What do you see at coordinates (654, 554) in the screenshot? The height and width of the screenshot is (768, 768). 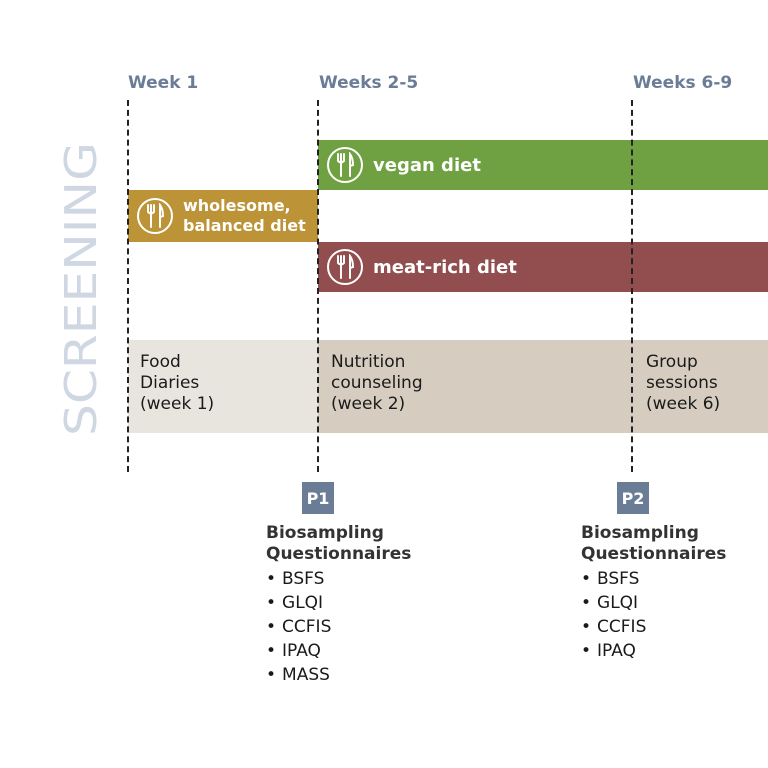 I see `p2-heading-2: Questionnaires` at bounding box center [654, 554].